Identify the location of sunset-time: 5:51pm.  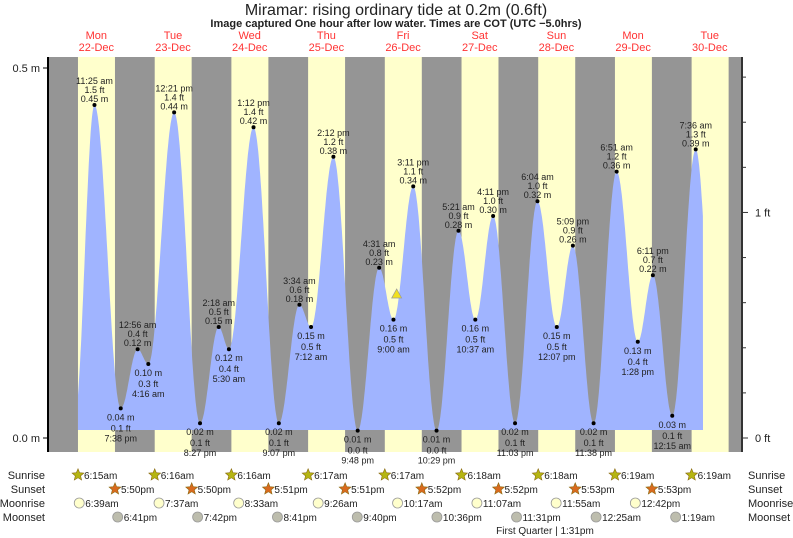
(367, 490).